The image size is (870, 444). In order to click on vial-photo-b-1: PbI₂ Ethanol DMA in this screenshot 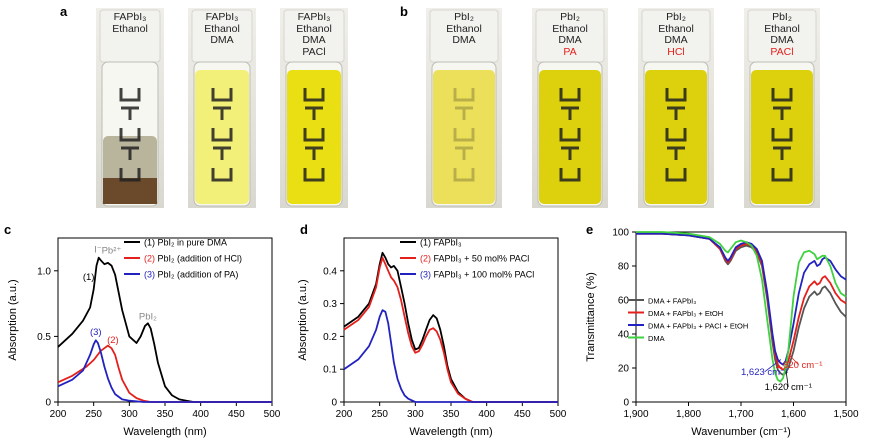, I will do `click(464, 108)`.